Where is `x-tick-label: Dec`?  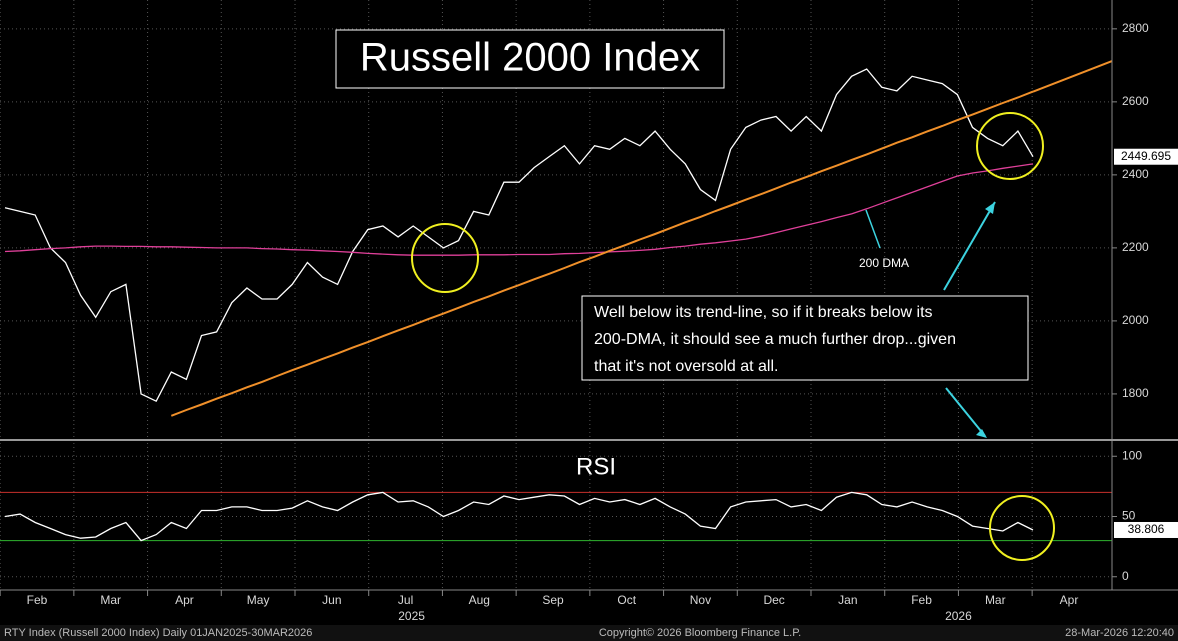 x-tick-label: Dec is located at coordinates (773, 600).